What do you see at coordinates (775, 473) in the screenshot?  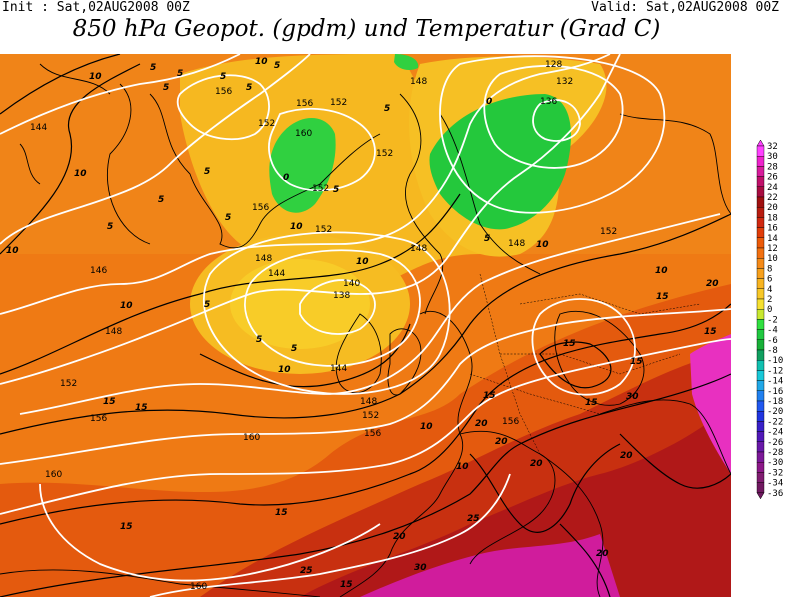 I see `legend-label: -32` at bounding box center [775, 473].